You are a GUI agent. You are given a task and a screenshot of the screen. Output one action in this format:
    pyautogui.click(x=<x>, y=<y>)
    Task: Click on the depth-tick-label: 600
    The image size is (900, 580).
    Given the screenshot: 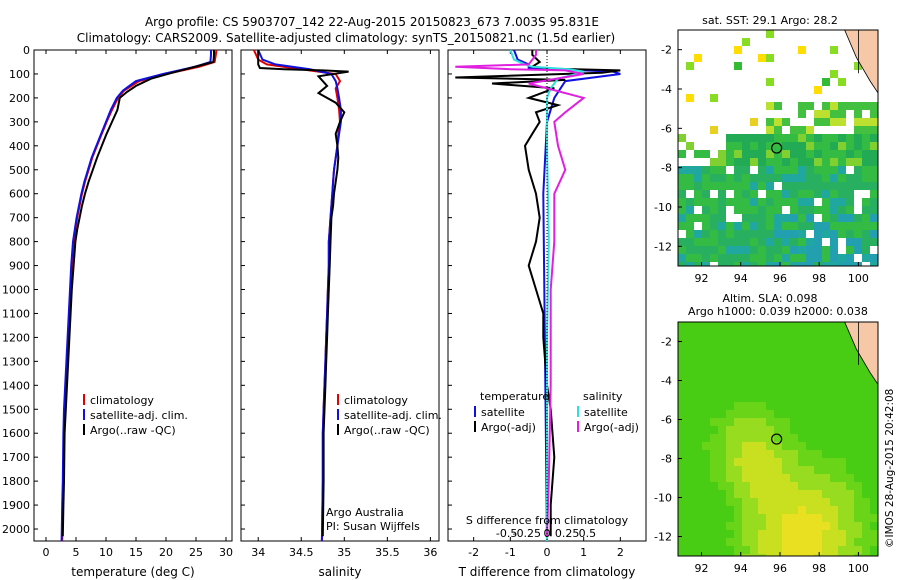 What is the action you would take?
    pyautogui.click(x=19, y=194)
    